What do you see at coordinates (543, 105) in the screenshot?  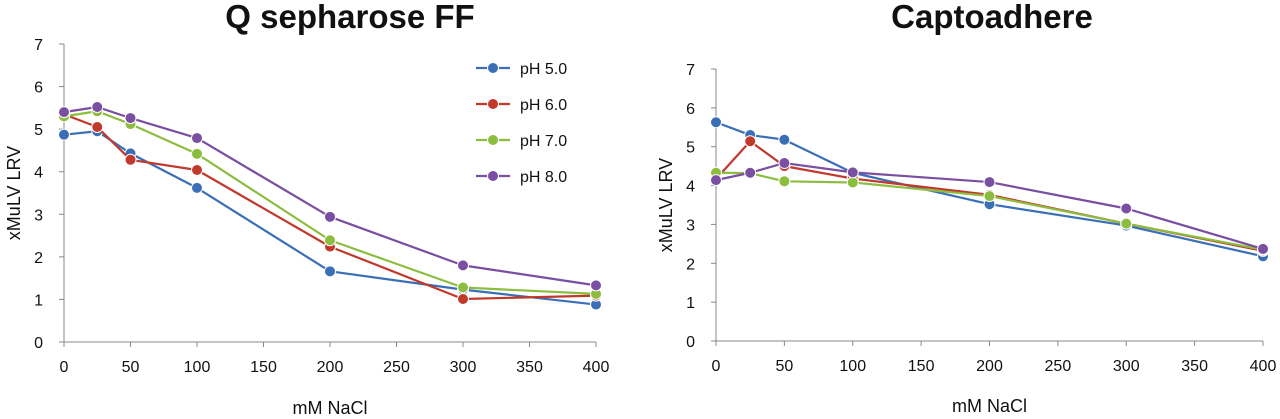 I see `legend-label-ph-6-0: pH 6.0` at bounding box center [543, 105].